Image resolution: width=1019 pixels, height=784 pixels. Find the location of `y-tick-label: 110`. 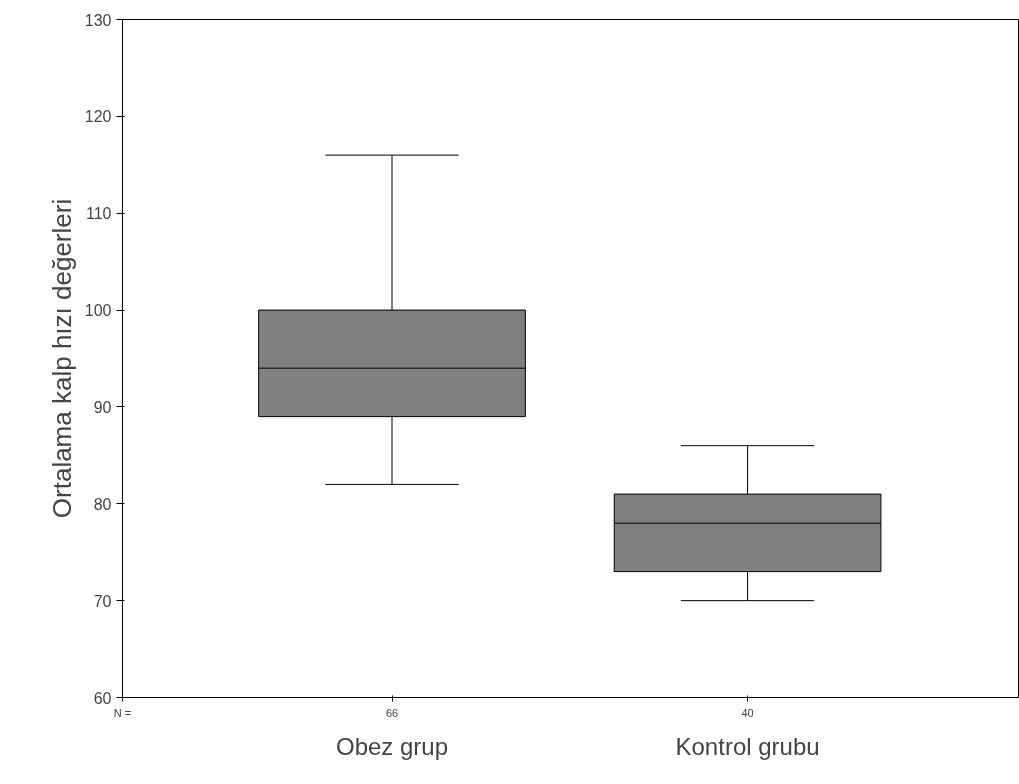

y-tick-label: 110 is located at coordinates (98, 214).